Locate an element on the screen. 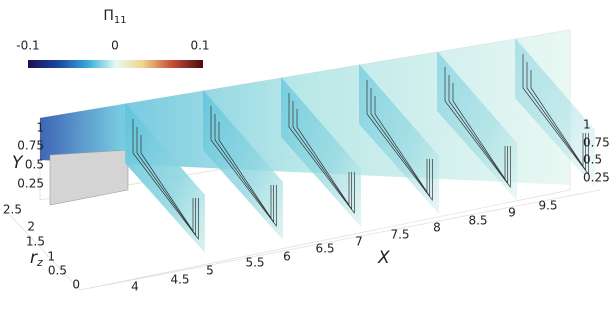 The height and width of the screenshot is (314, 615). rz-label: rz is located at coordinates (36, 258).